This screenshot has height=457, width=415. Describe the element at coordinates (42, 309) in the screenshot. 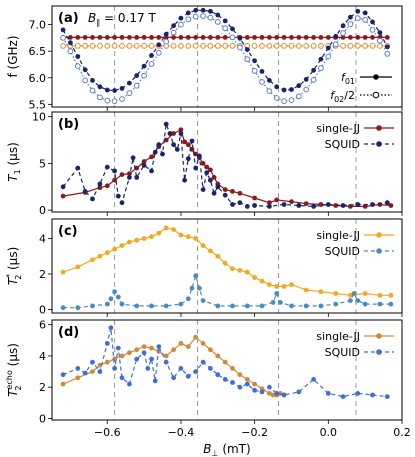

I see `y-tick-label: 0` at that location.